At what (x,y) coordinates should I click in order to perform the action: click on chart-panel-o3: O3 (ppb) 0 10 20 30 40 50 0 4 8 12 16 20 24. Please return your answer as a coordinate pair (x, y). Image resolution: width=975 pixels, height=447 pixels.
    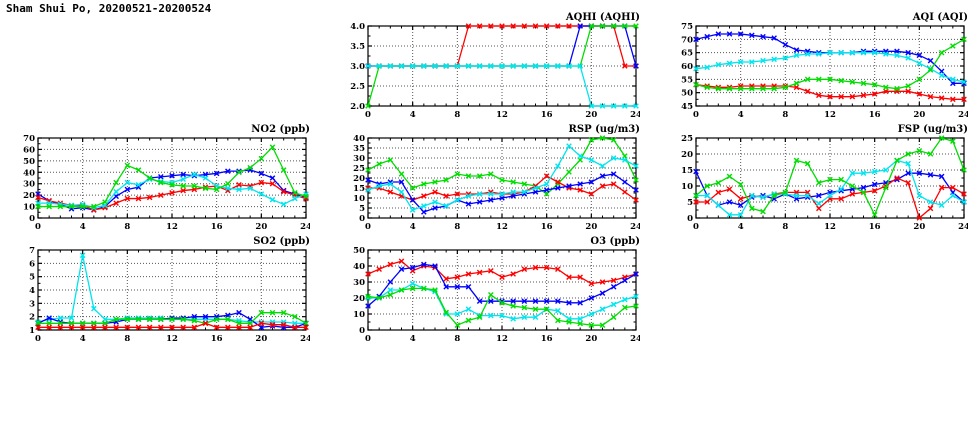
    Looking at the image, I should click on (490, 291).